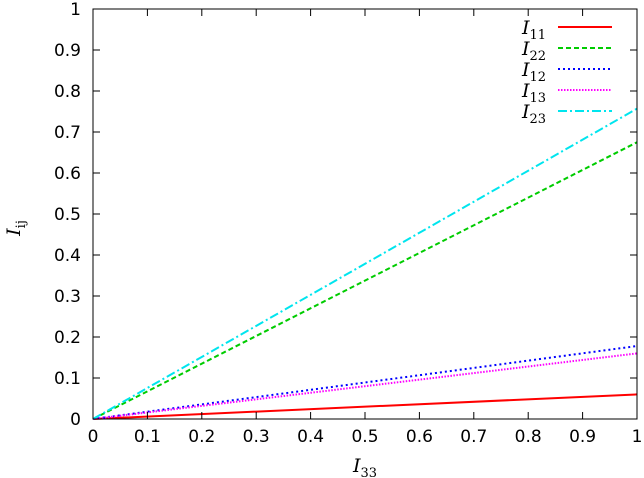 The image size is (644, 478). I want to click on x-tick-label: 0.4, so click(310, 437).